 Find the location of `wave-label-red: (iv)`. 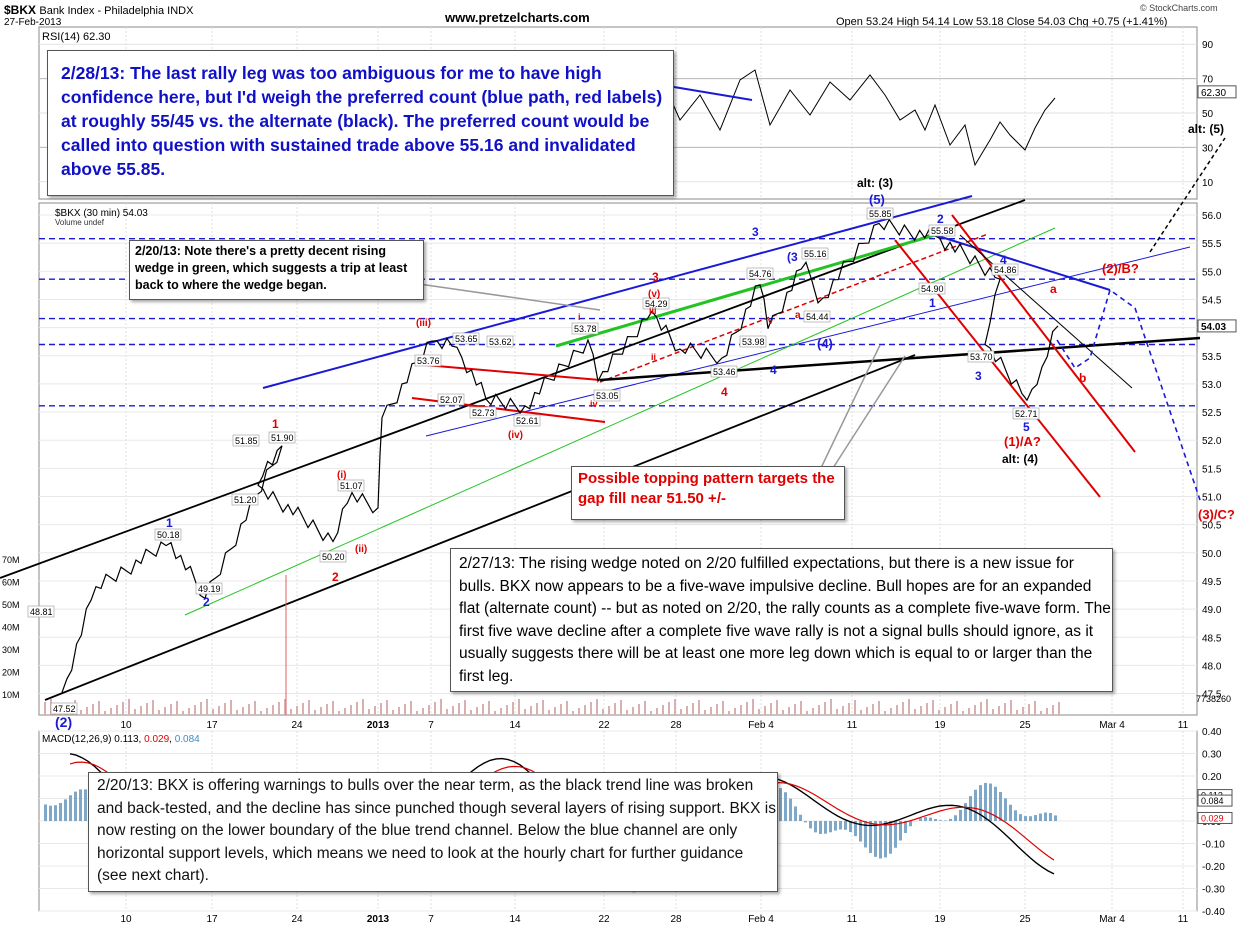

wave-label-red: (iv) is located at coordinates (515, 435).